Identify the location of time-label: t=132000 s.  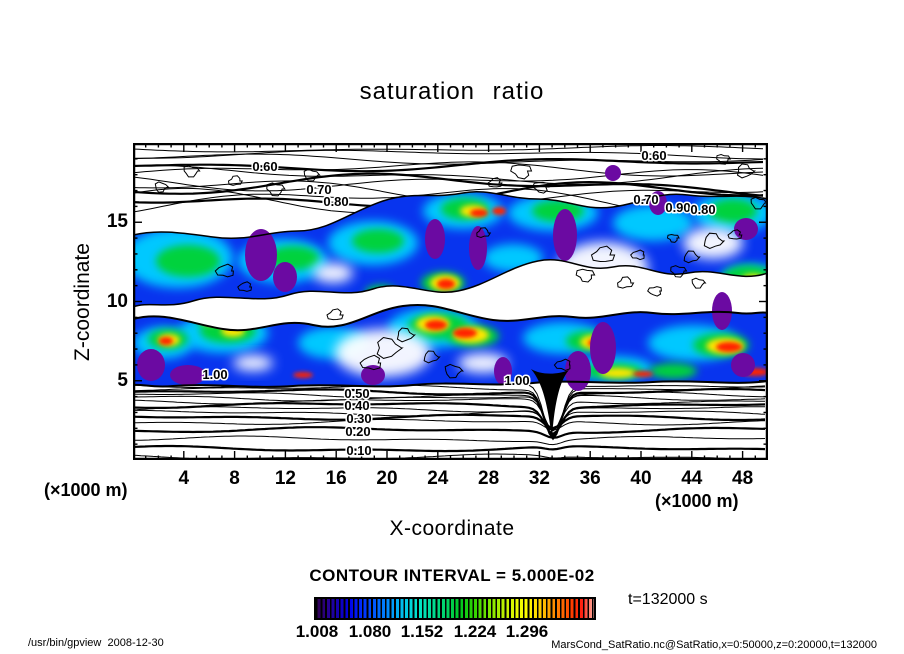
(668, 599).